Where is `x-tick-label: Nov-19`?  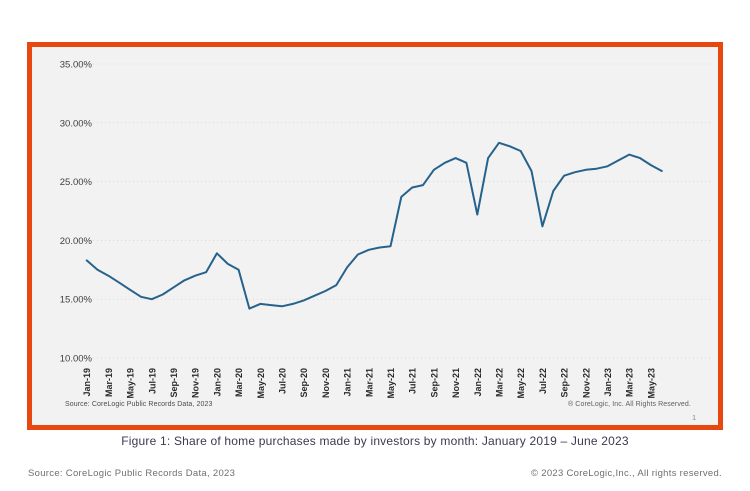
x-tick-label: Nov-19 is located at coordinates (196, 383).